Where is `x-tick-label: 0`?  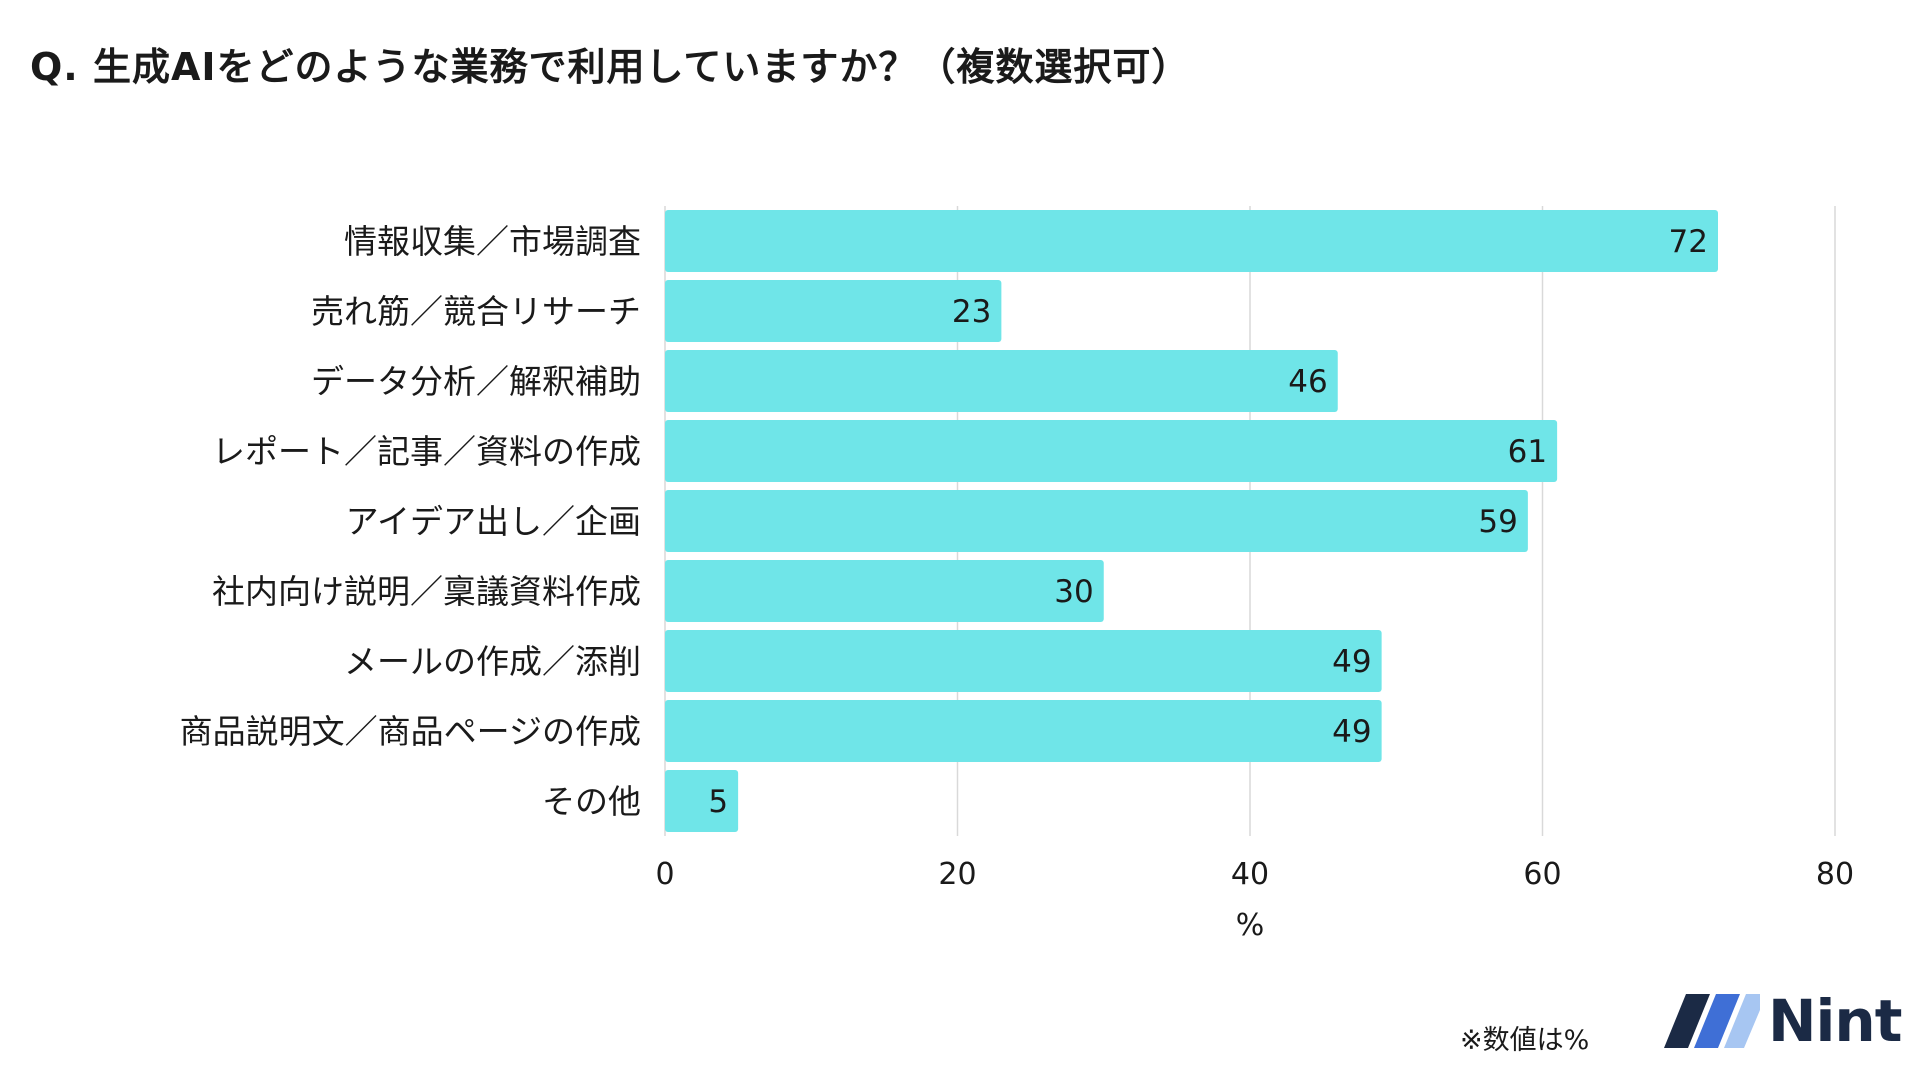 x-tick-label: 0 is located at coordinates (664, 874).